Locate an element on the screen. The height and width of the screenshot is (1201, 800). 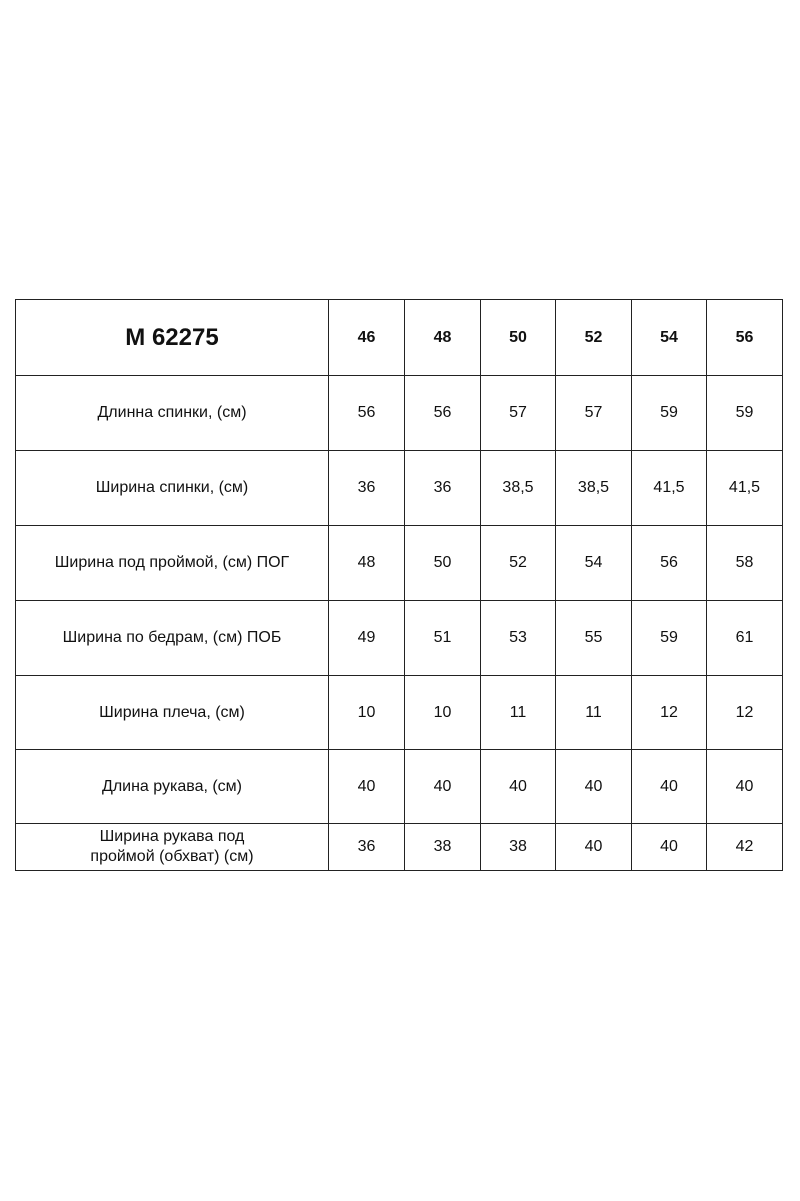
row-label: Длина рукава, (см) is located at coordinates (172, 786).